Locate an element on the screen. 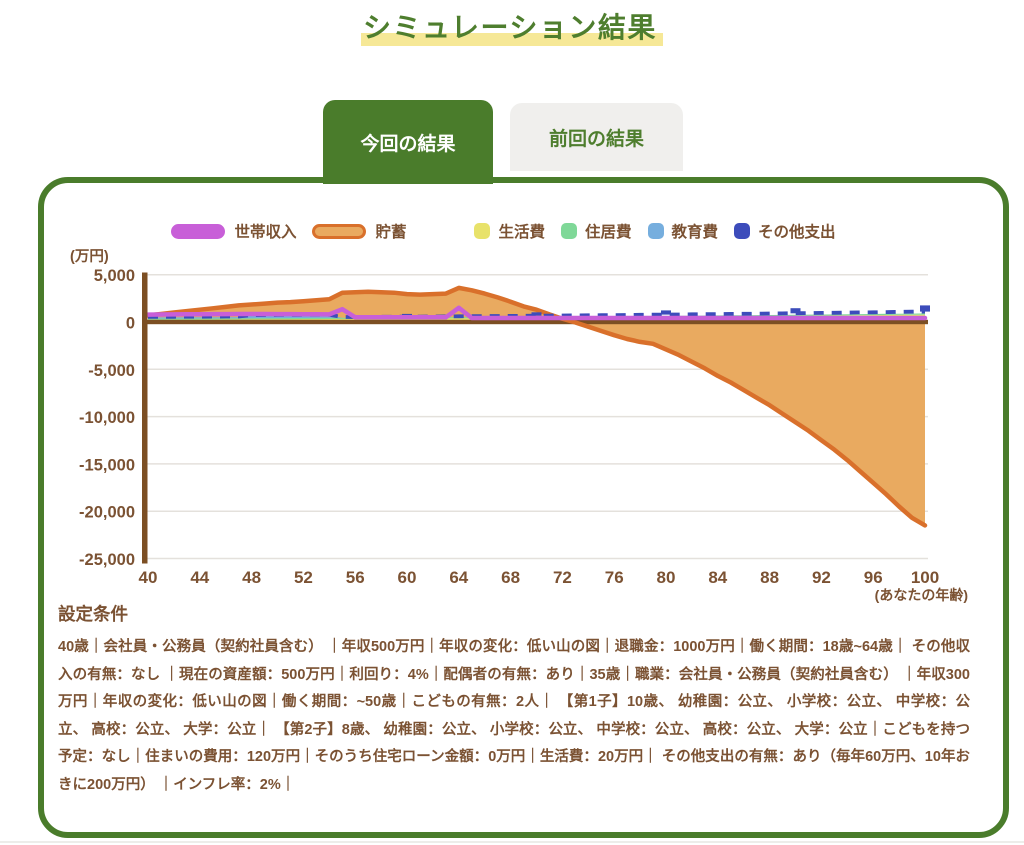 This screenshot has height=845, width=1024. legend-item-housing-expenses: 住居費 is located at coordinates (596, 231).